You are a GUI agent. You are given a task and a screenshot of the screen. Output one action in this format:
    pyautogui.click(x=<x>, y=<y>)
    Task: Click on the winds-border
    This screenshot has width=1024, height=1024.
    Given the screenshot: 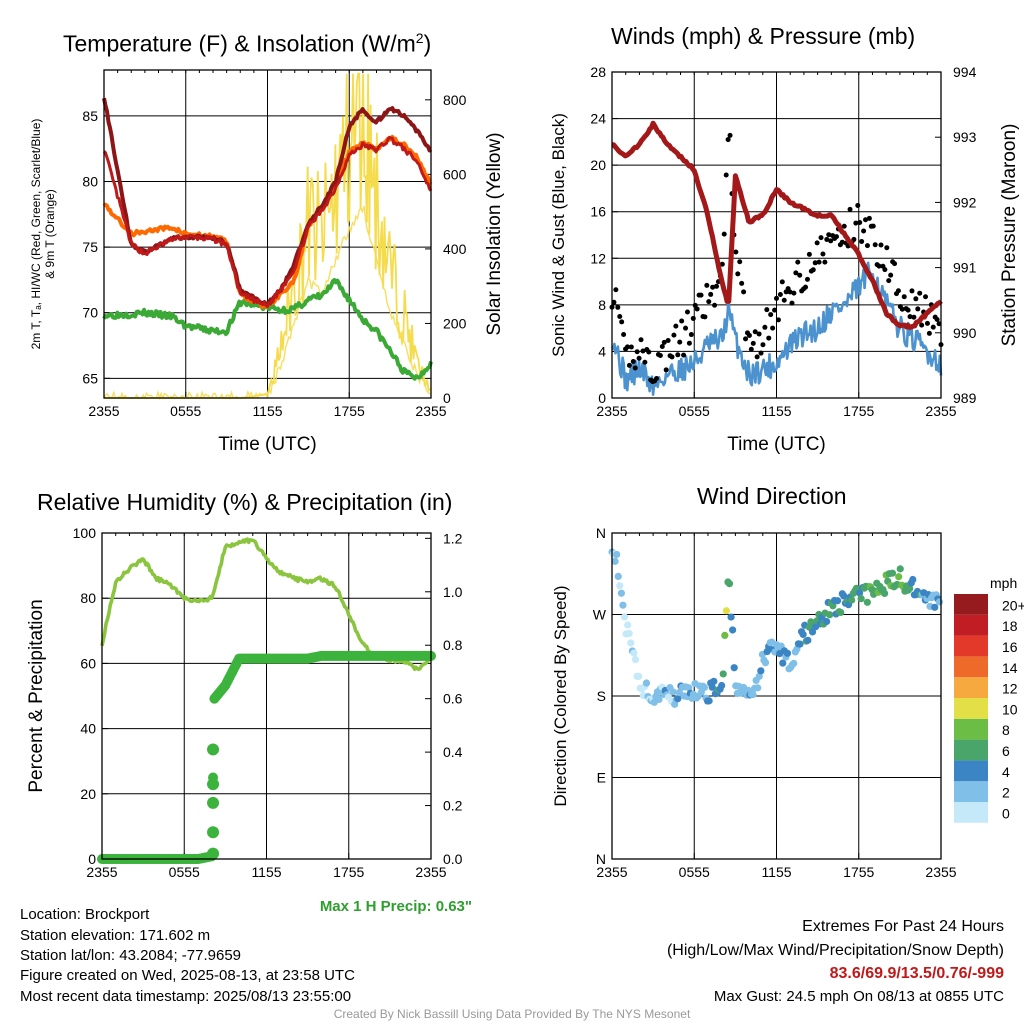 What is the action you would take?
    pyautogui.click(x=776, y=235)
    